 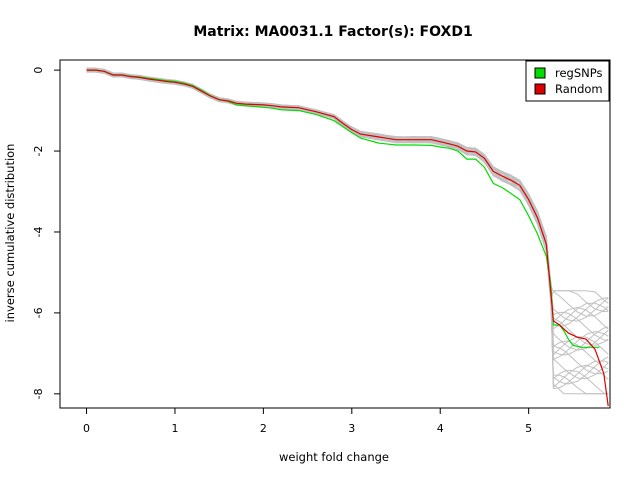 What do you see at coordinates (351, 428) in the screenshot?
I see `x-tick-label: 3` at bounding box center [351, 428].